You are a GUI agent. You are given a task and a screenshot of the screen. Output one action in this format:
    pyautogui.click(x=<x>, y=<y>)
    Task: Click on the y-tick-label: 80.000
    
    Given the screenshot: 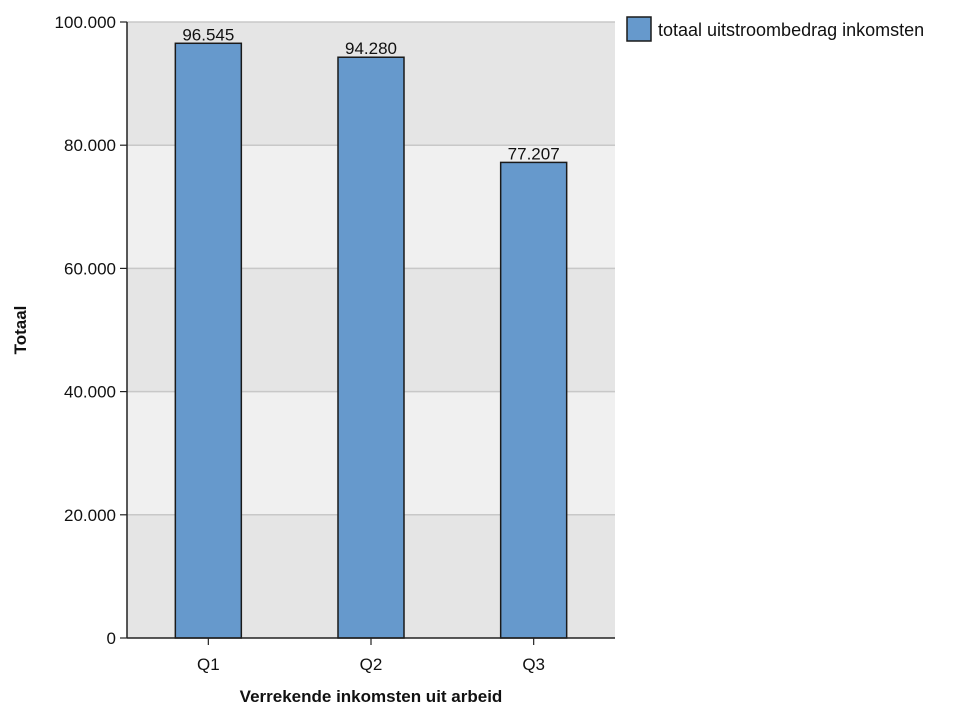 What is the action you would take?
    pyautogui.click(x=90, y=145)
    